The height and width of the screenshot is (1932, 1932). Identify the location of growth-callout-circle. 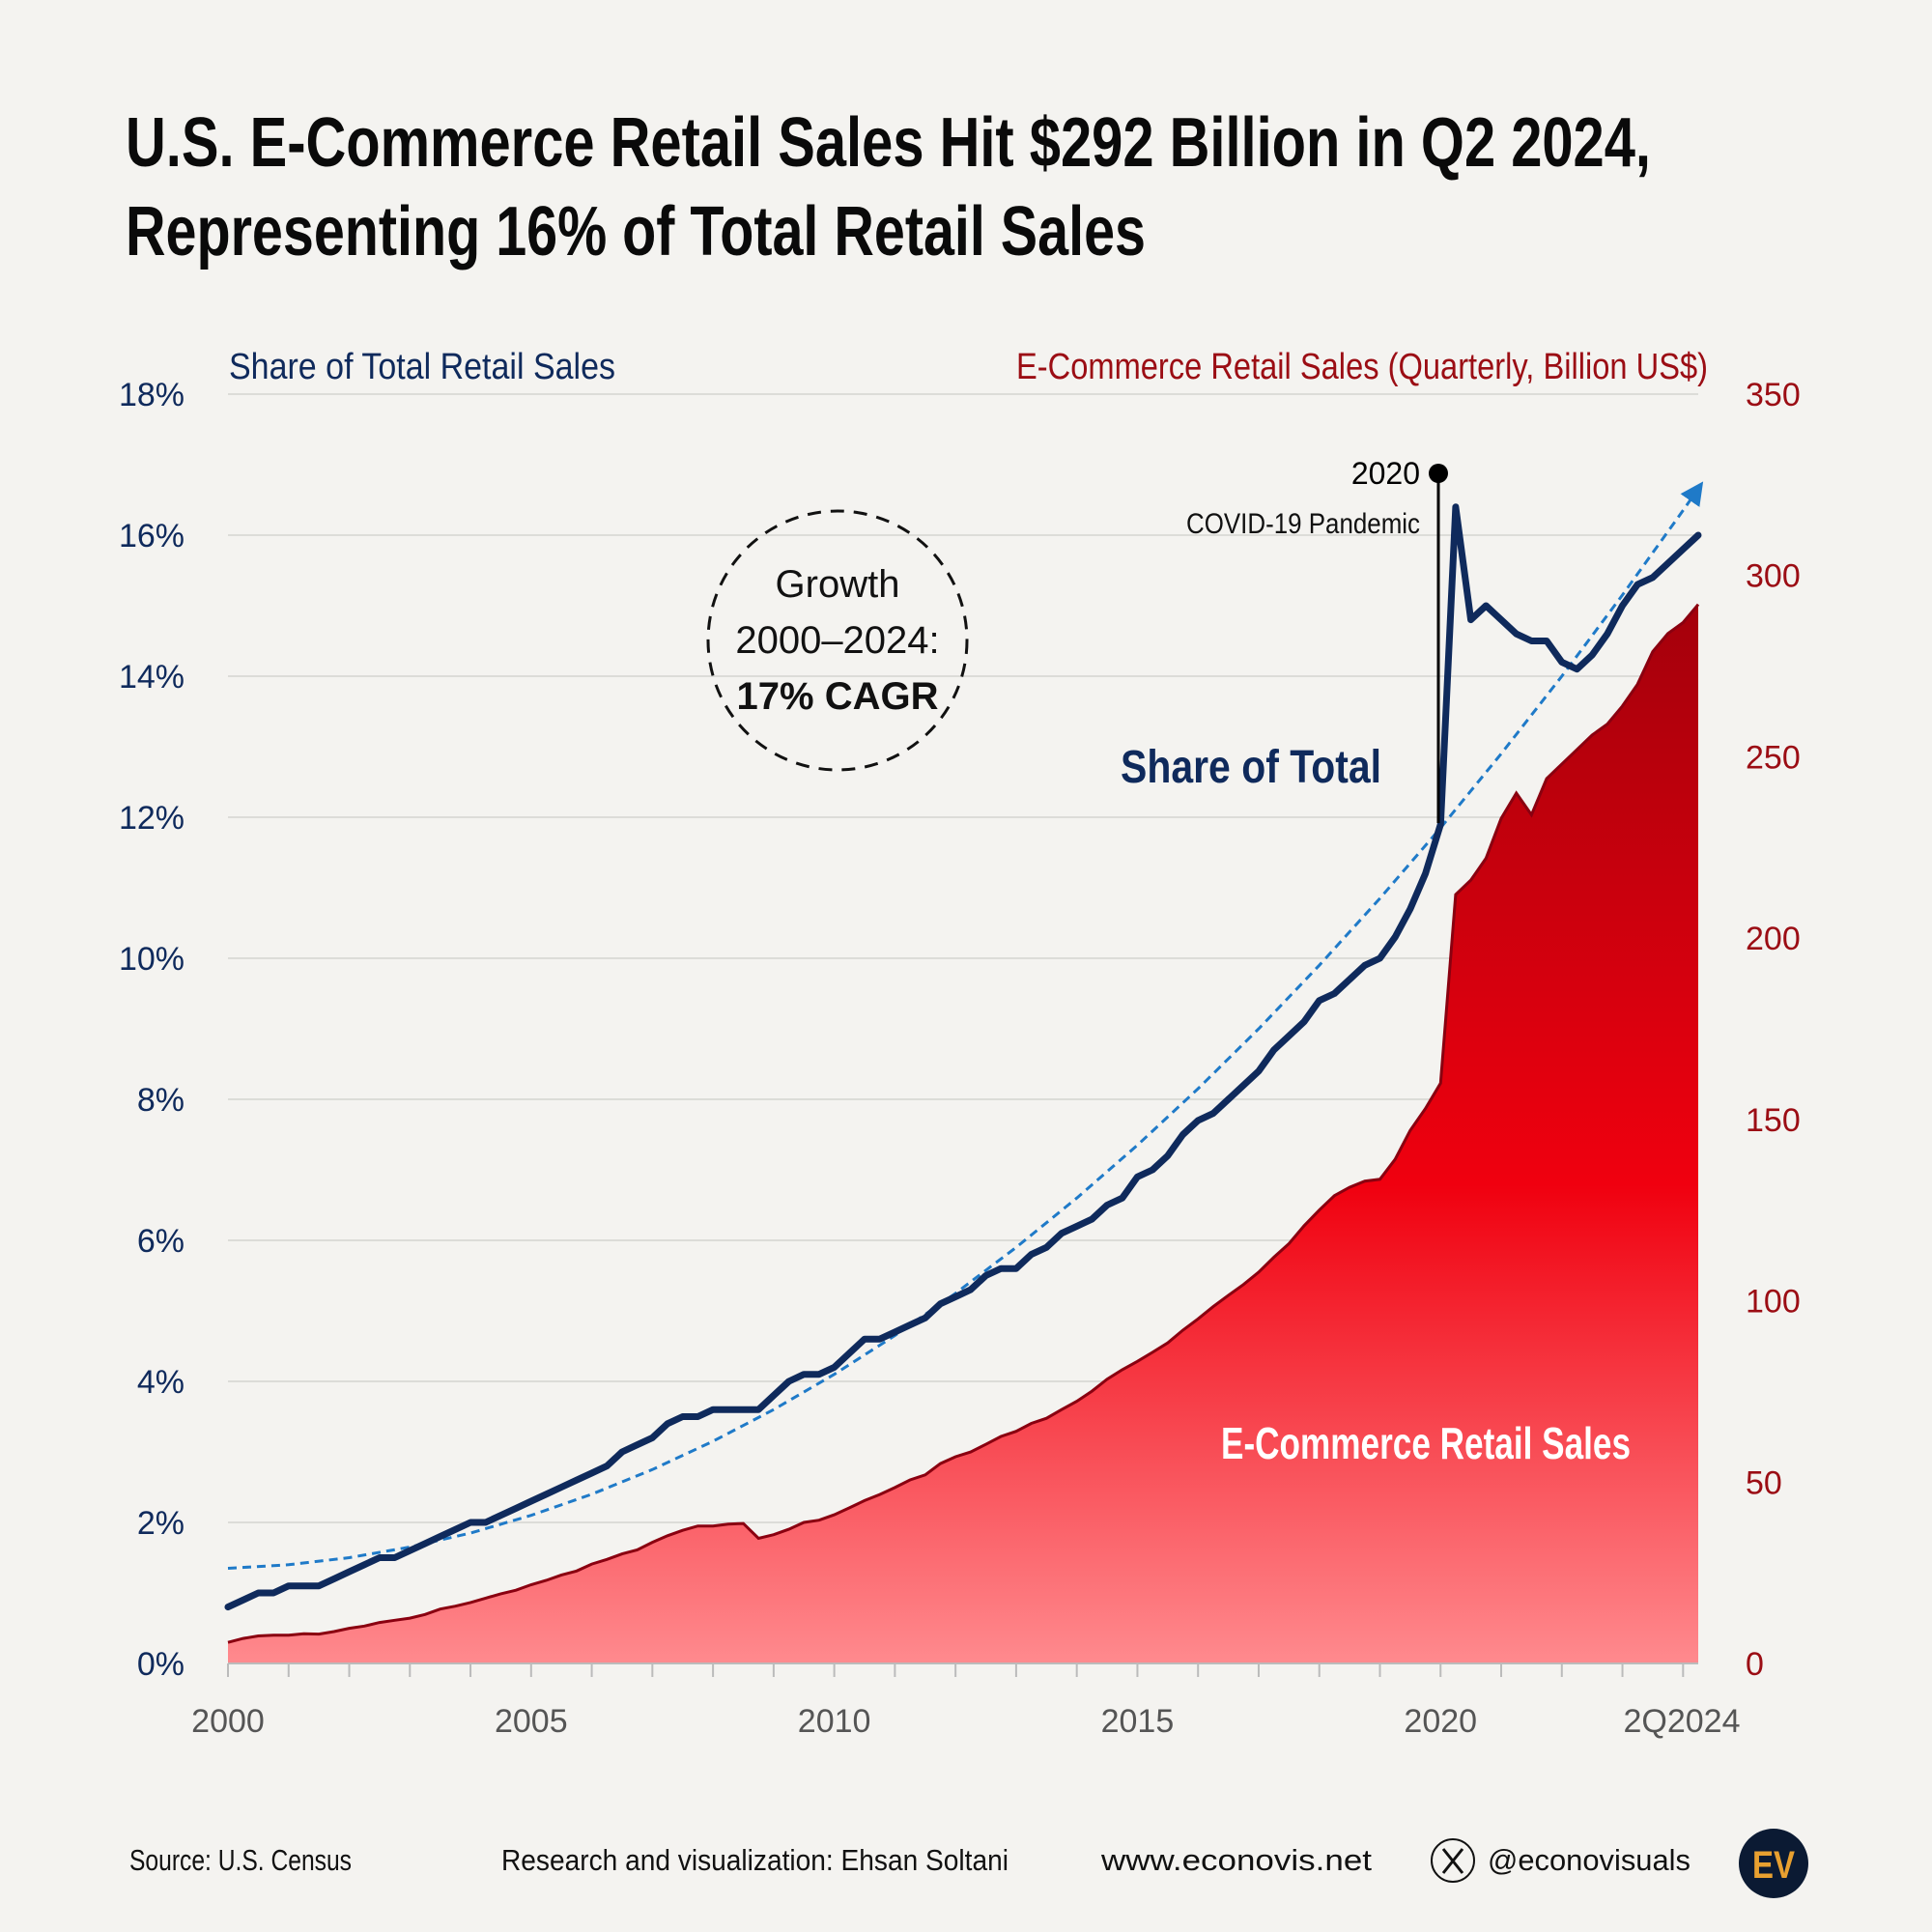
(837, 640).